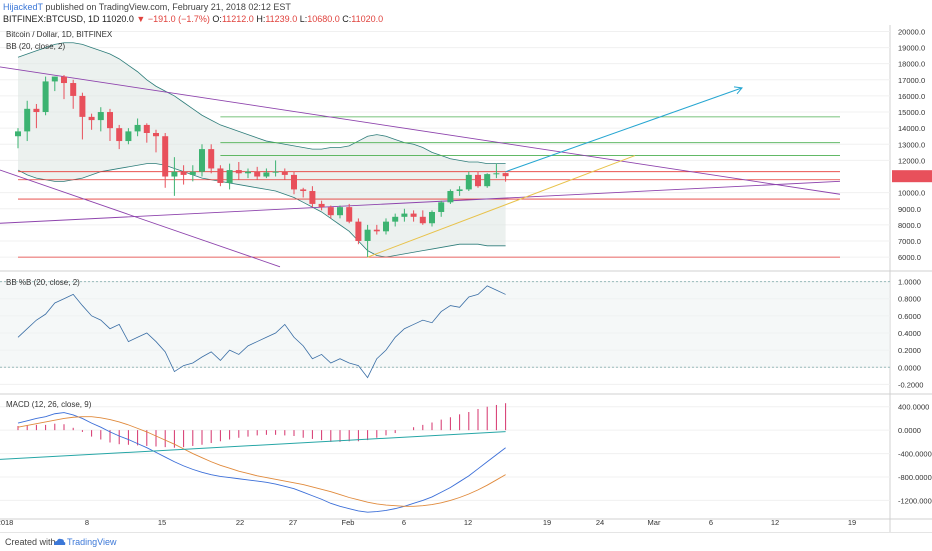 This screenshot has width=932, height=551. What do you see at coordinates (909, 241) in the screenshot?
I see `y-tick-label: 7000.0` at bounding box center [909, 241].